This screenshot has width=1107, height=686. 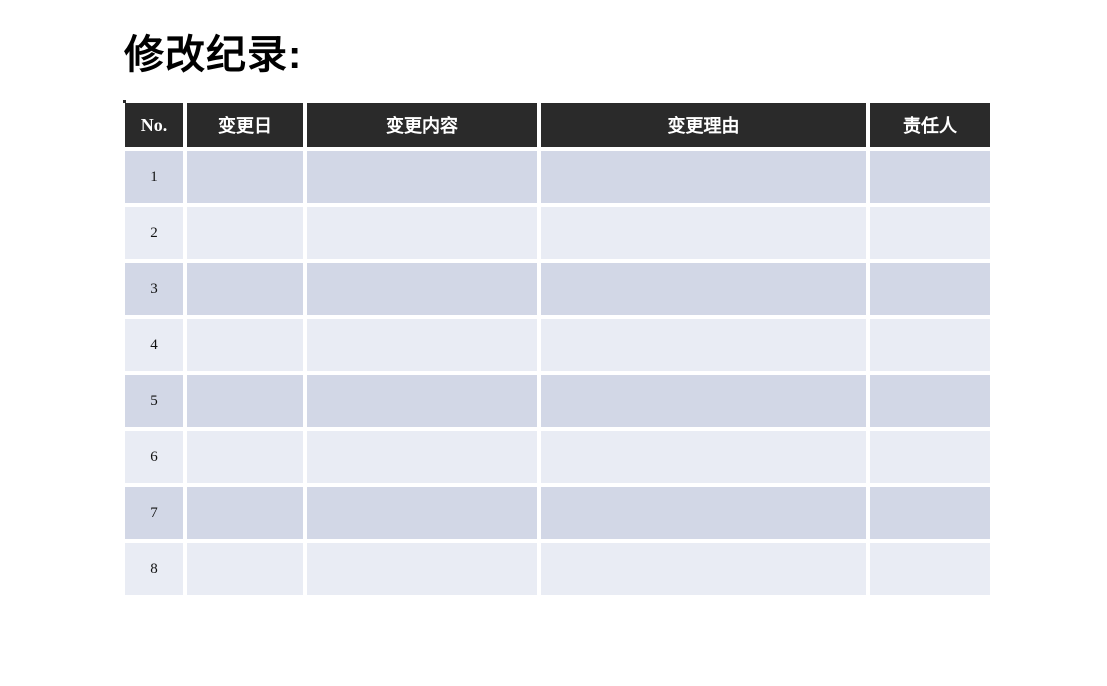 I want to click on table-row: 3, so click(x=557, y=289).